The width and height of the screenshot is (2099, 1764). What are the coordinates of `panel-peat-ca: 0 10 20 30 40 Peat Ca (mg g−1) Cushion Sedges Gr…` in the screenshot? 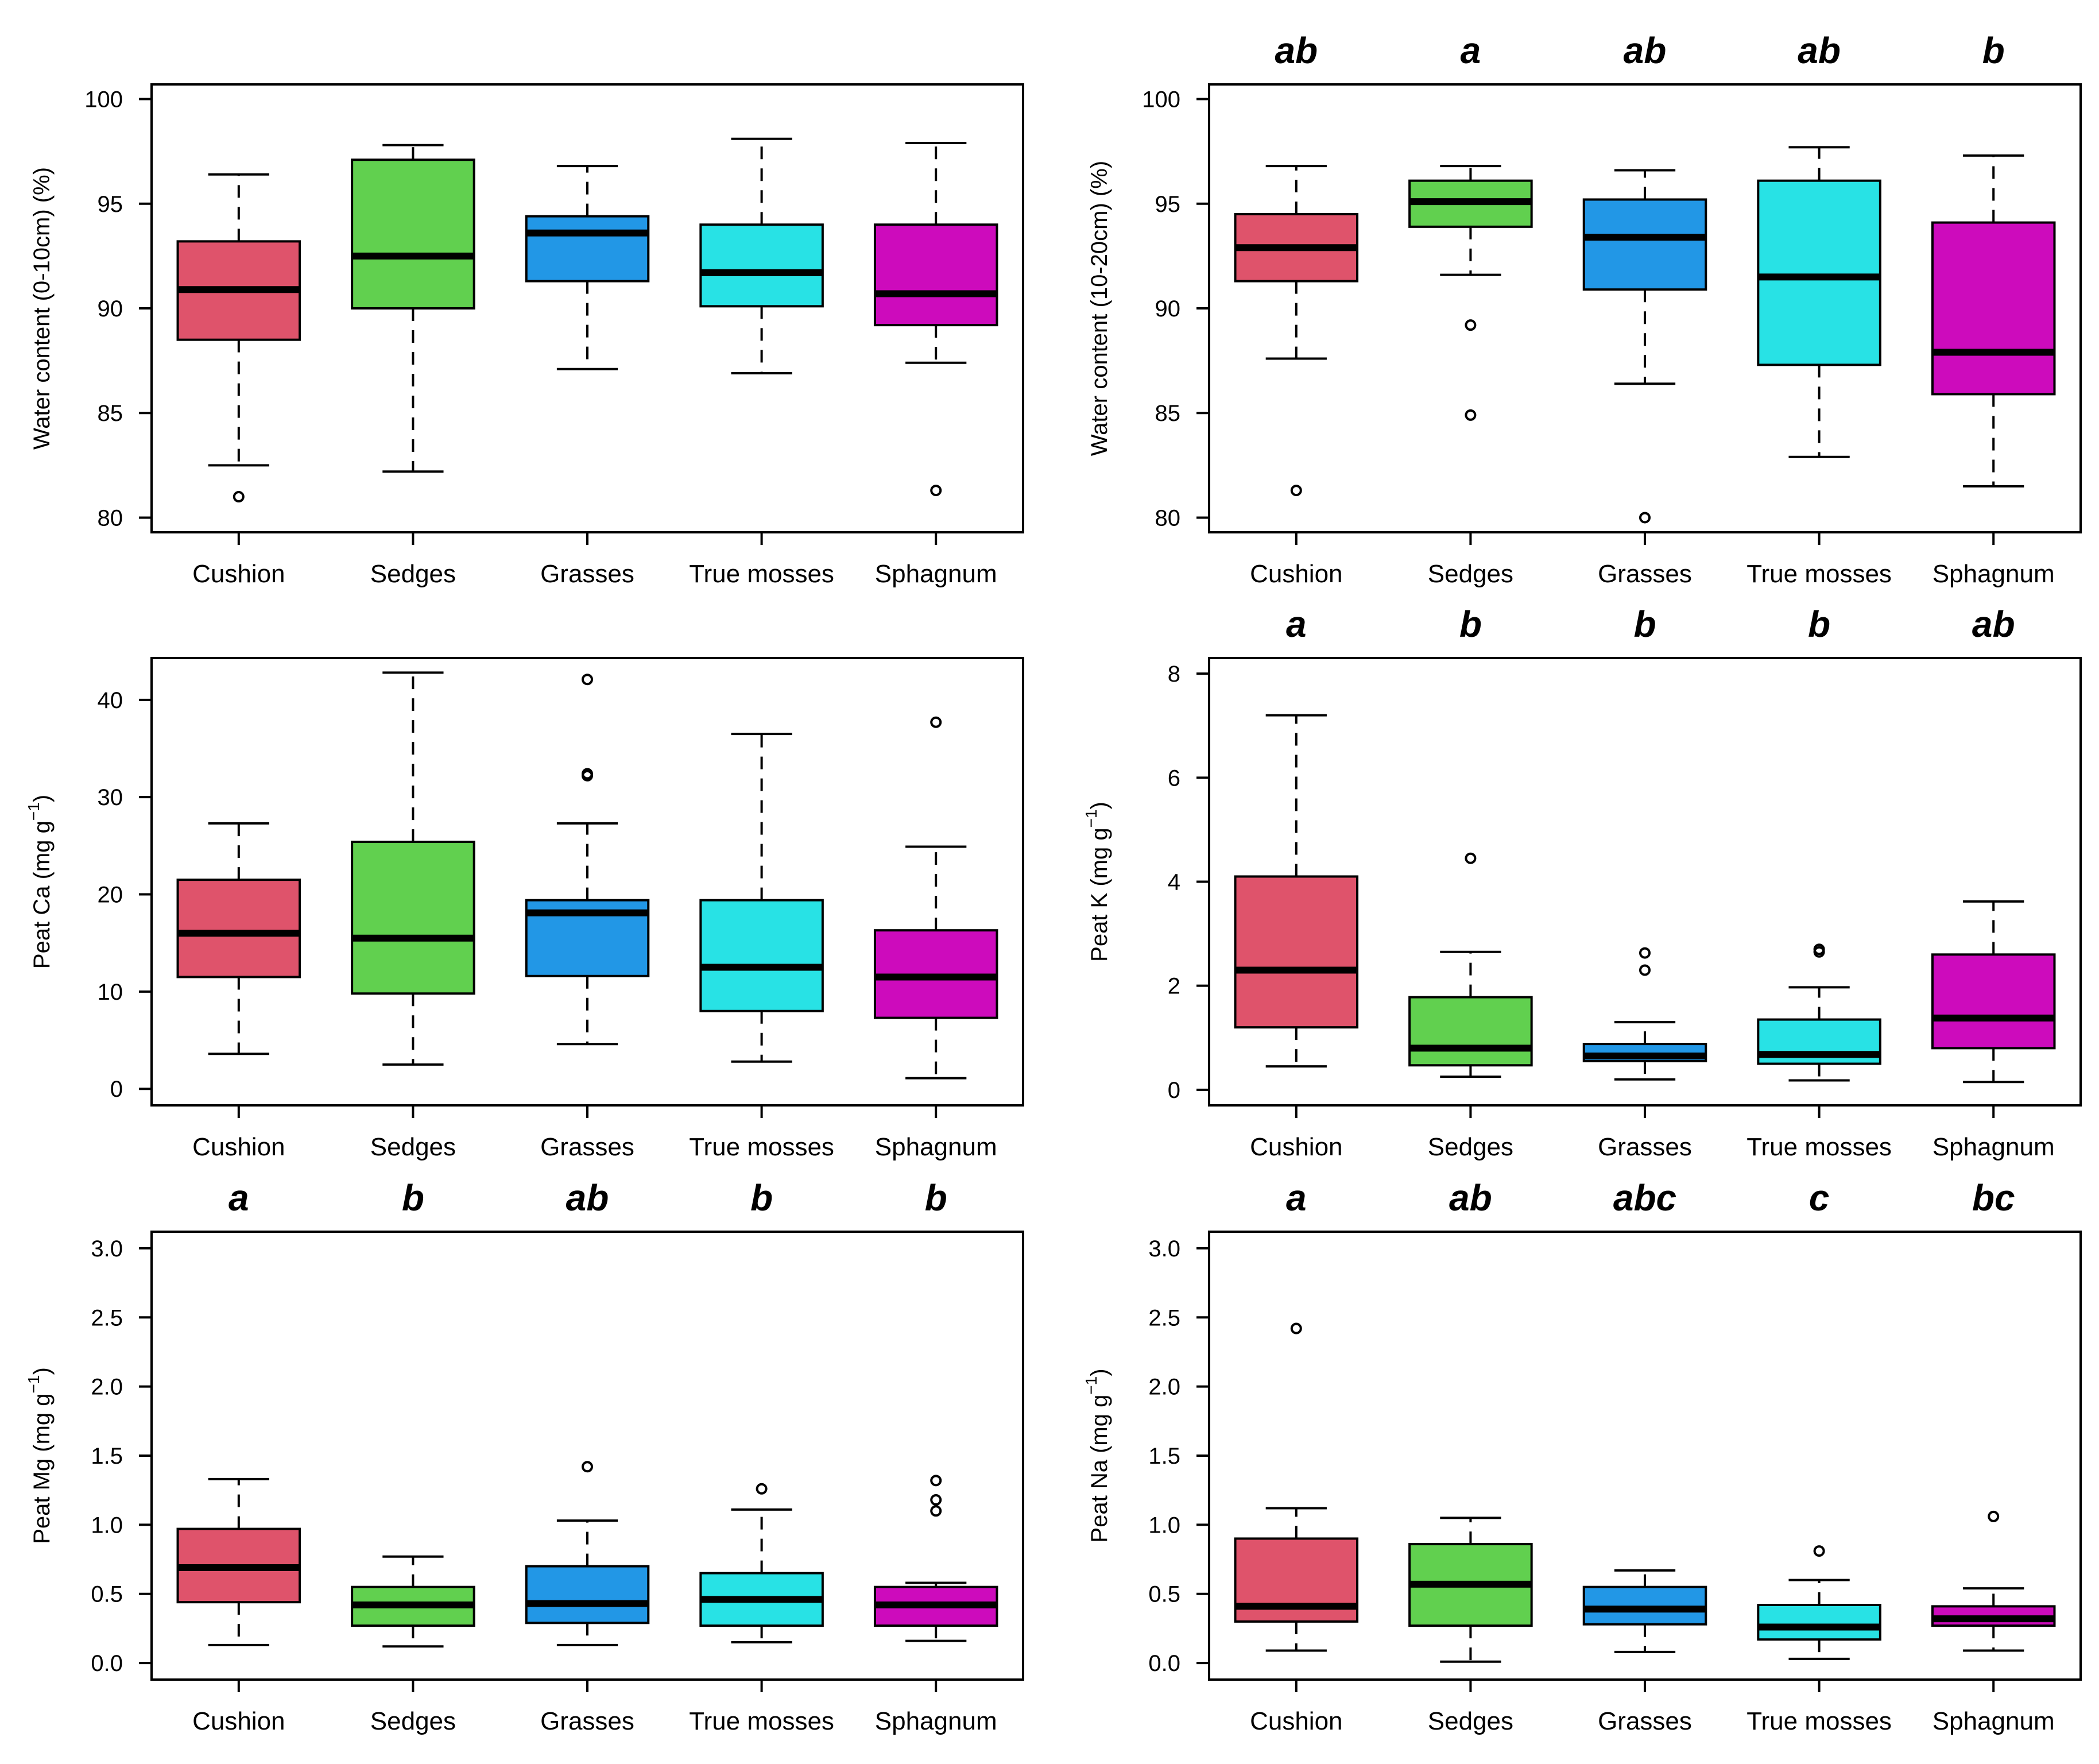 It's located at (524, 909).